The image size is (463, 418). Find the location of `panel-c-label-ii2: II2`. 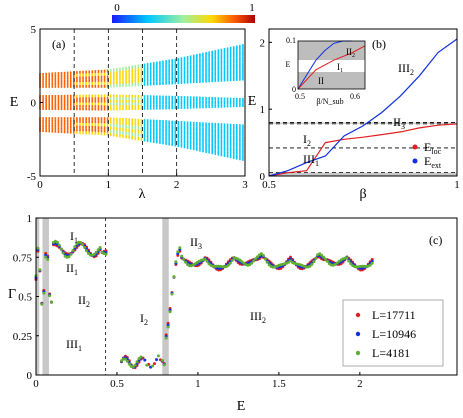

panel-c-label-ii2: II2 is located at coordinates (84, 301).